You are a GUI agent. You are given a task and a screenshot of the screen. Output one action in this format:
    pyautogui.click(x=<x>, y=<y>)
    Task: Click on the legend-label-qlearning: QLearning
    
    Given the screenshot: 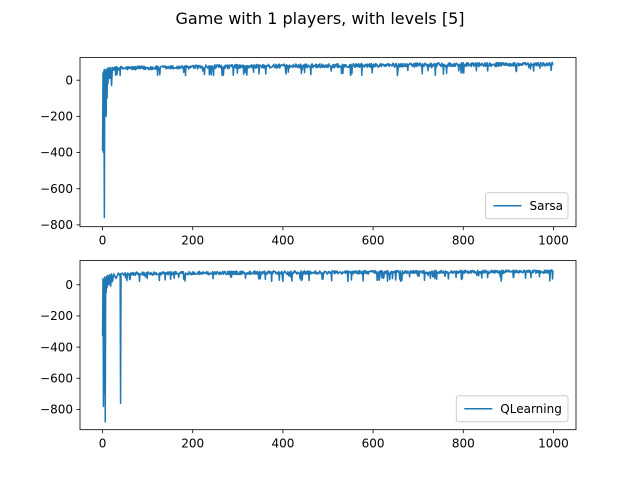 What is the action you would take?
    pyautogui.click(x=531, y=409)
    